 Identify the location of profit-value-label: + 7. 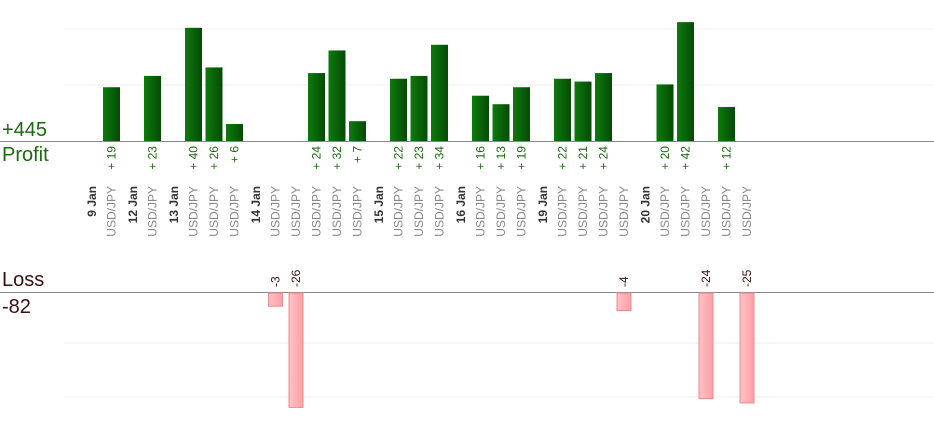
(358, 154).